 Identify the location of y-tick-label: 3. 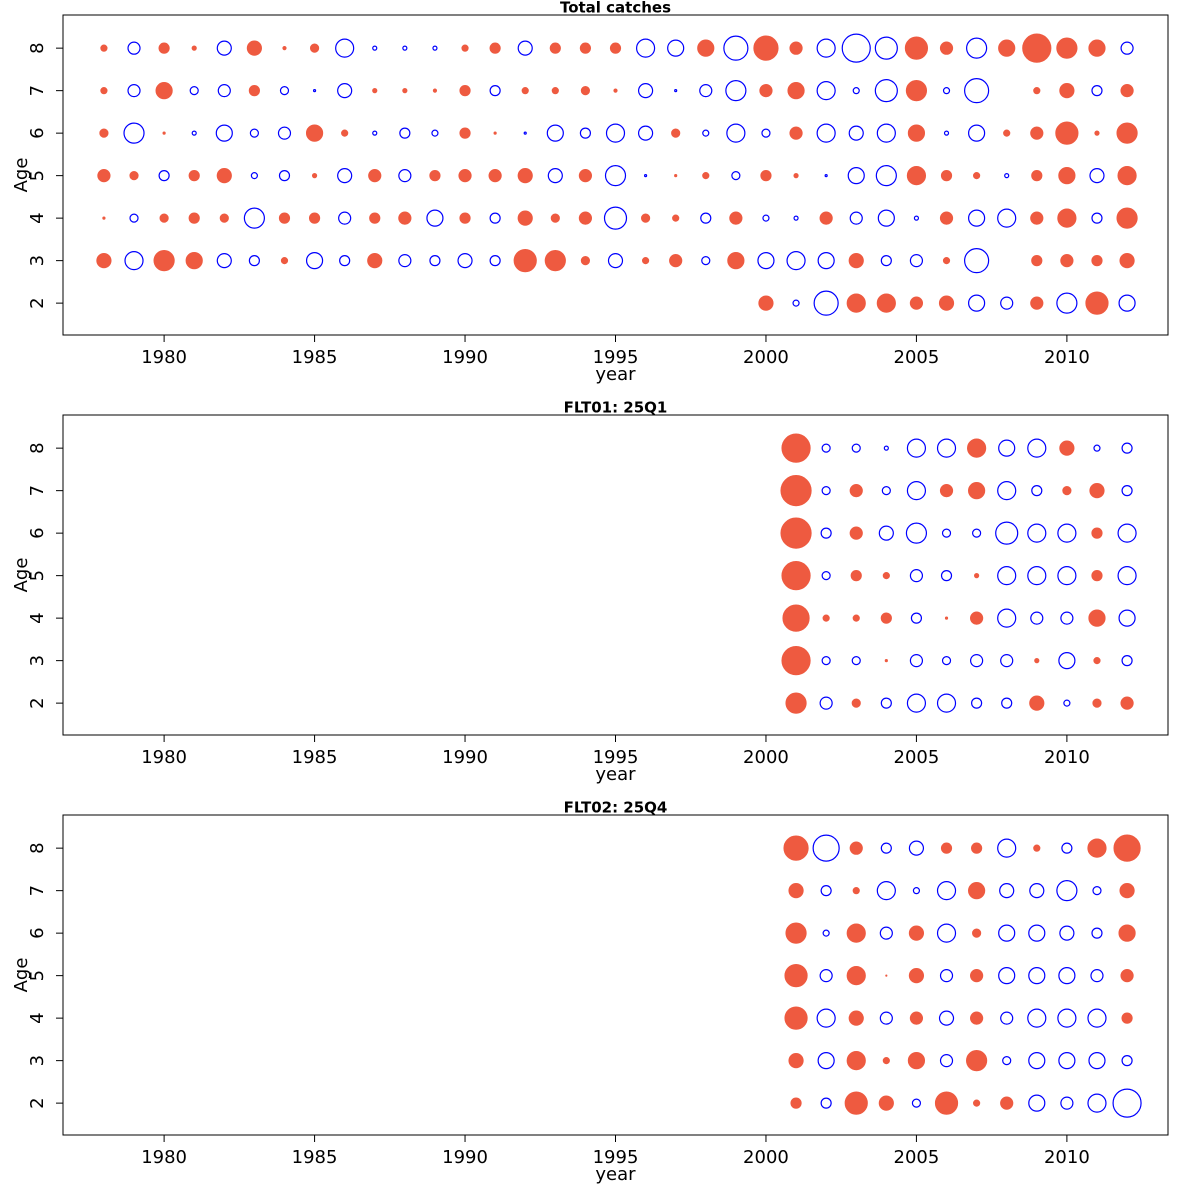
(37, 1060).